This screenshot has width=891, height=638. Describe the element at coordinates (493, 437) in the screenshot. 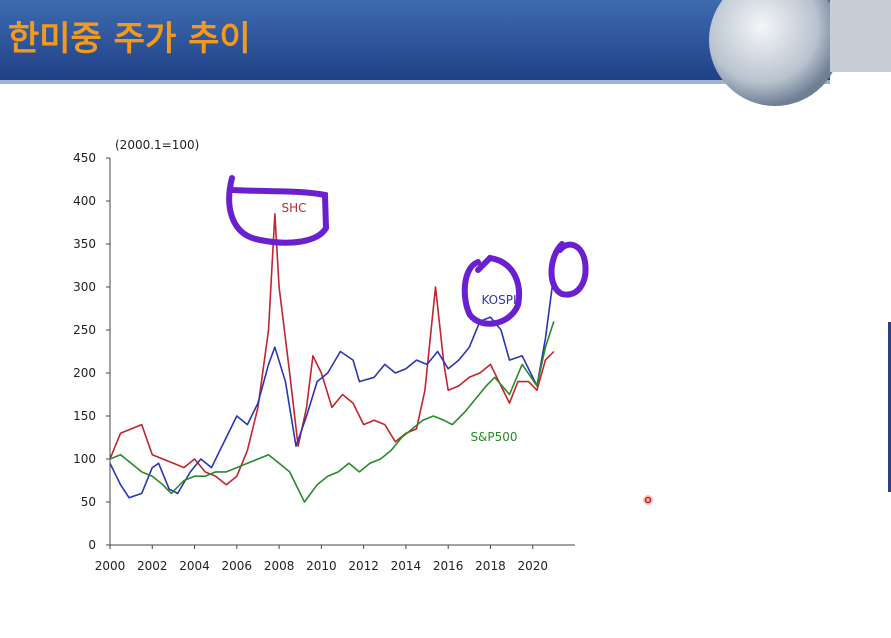

I see `series-label: S&P500` at that location.